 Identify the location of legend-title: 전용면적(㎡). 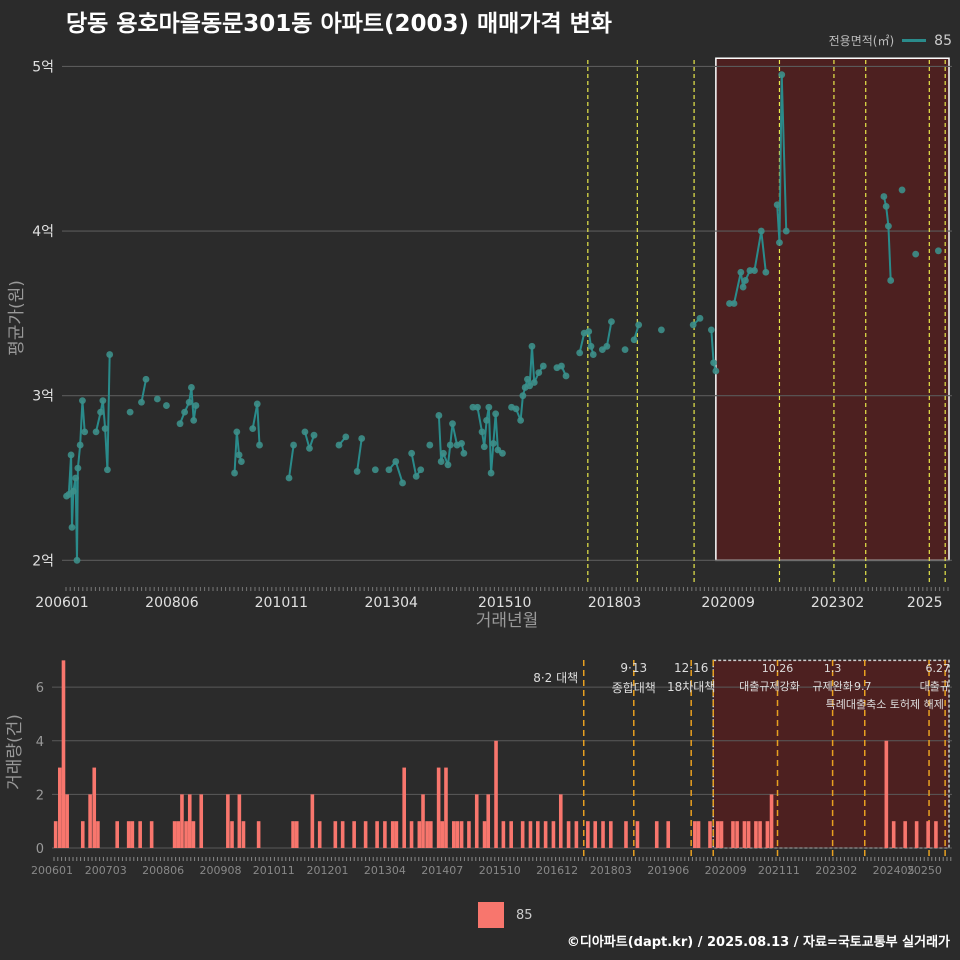
(861, 41).